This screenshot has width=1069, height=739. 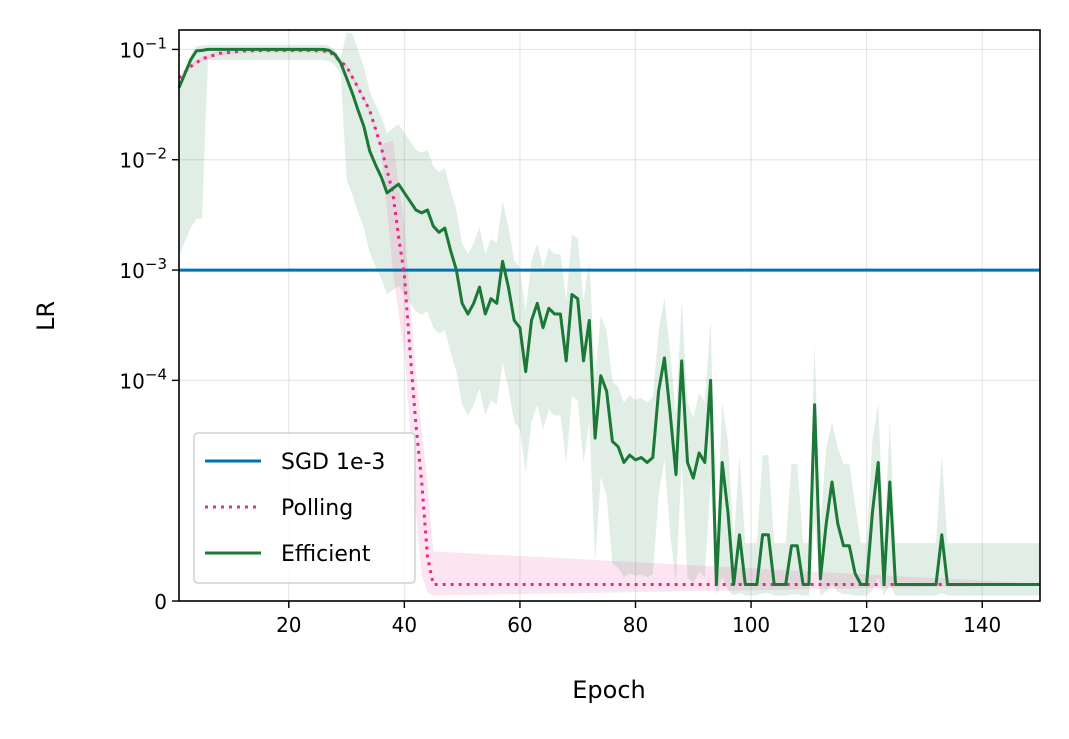 I want to click on y-tick-label: 10⁻⁴, so click(x=143, y=379).